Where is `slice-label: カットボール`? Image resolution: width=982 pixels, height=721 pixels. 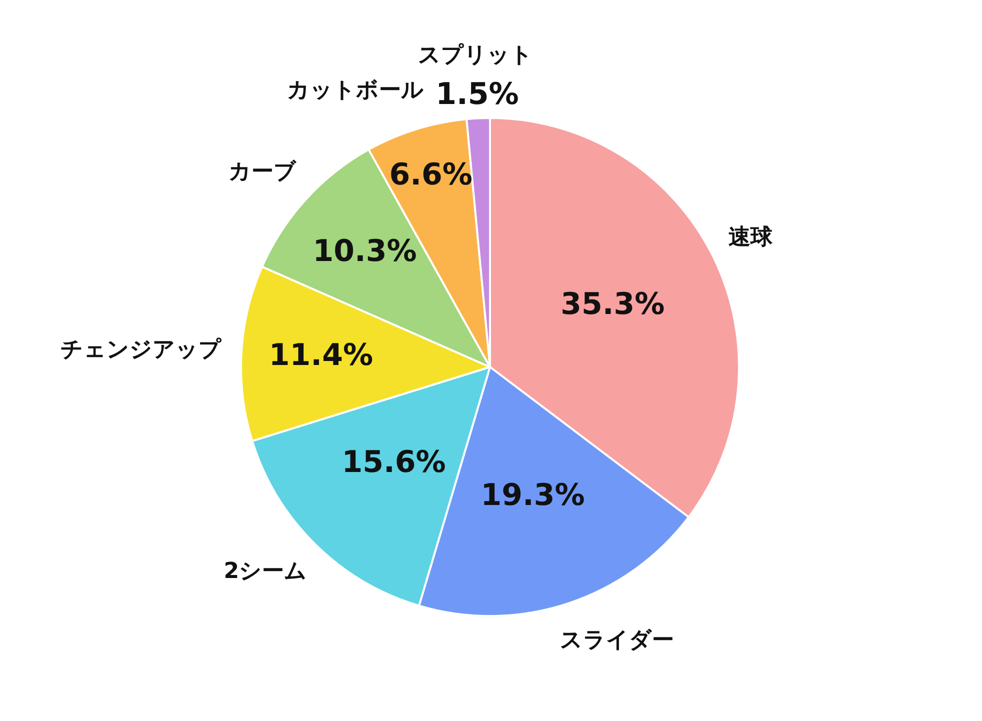 slice-label: カットボール is located at coordinates (355, 90).